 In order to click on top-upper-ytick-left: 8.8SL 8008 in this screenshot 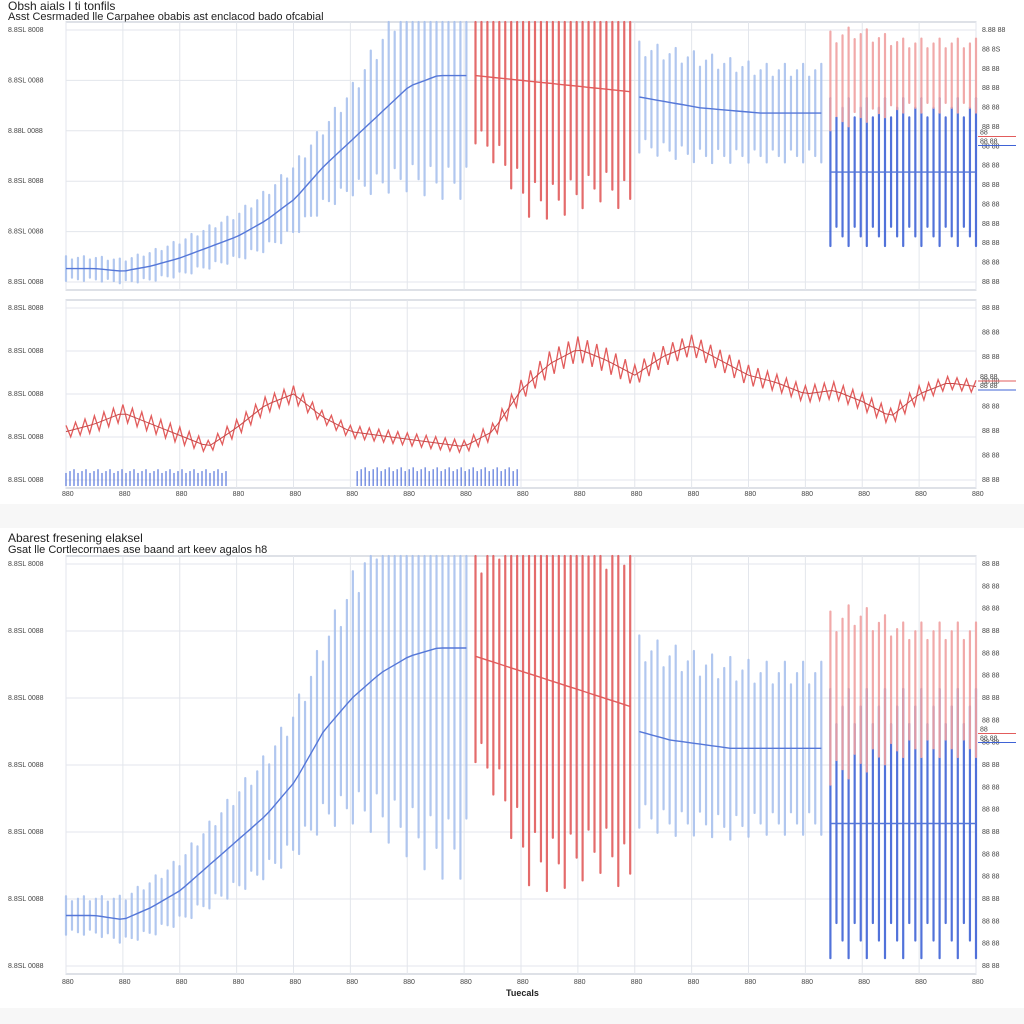, I will do `click(26, 30)`.